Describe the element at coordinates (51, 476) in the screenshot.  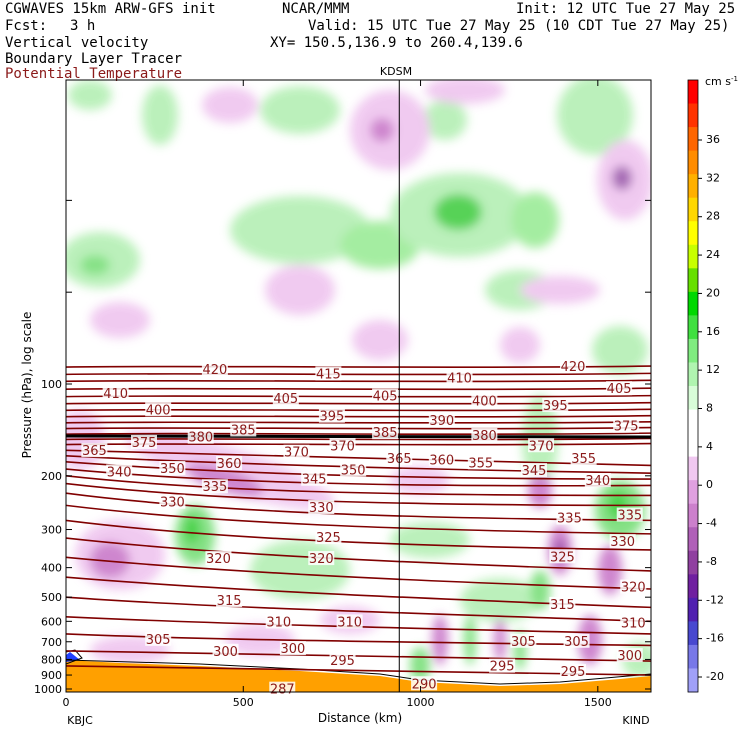
I see `y-tick-label: 200` at that location.